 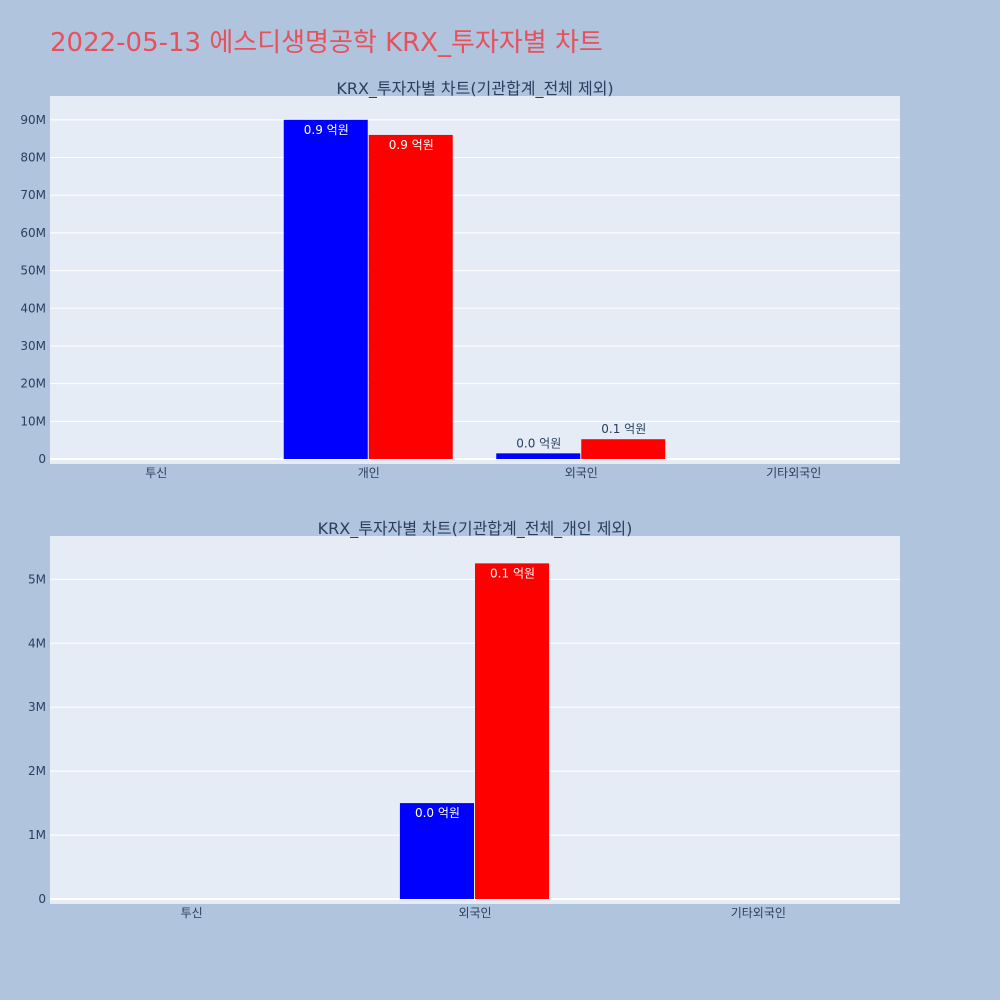 I want to click on chart1-data-label: 0.1 억원, so click(x=623, y=429).